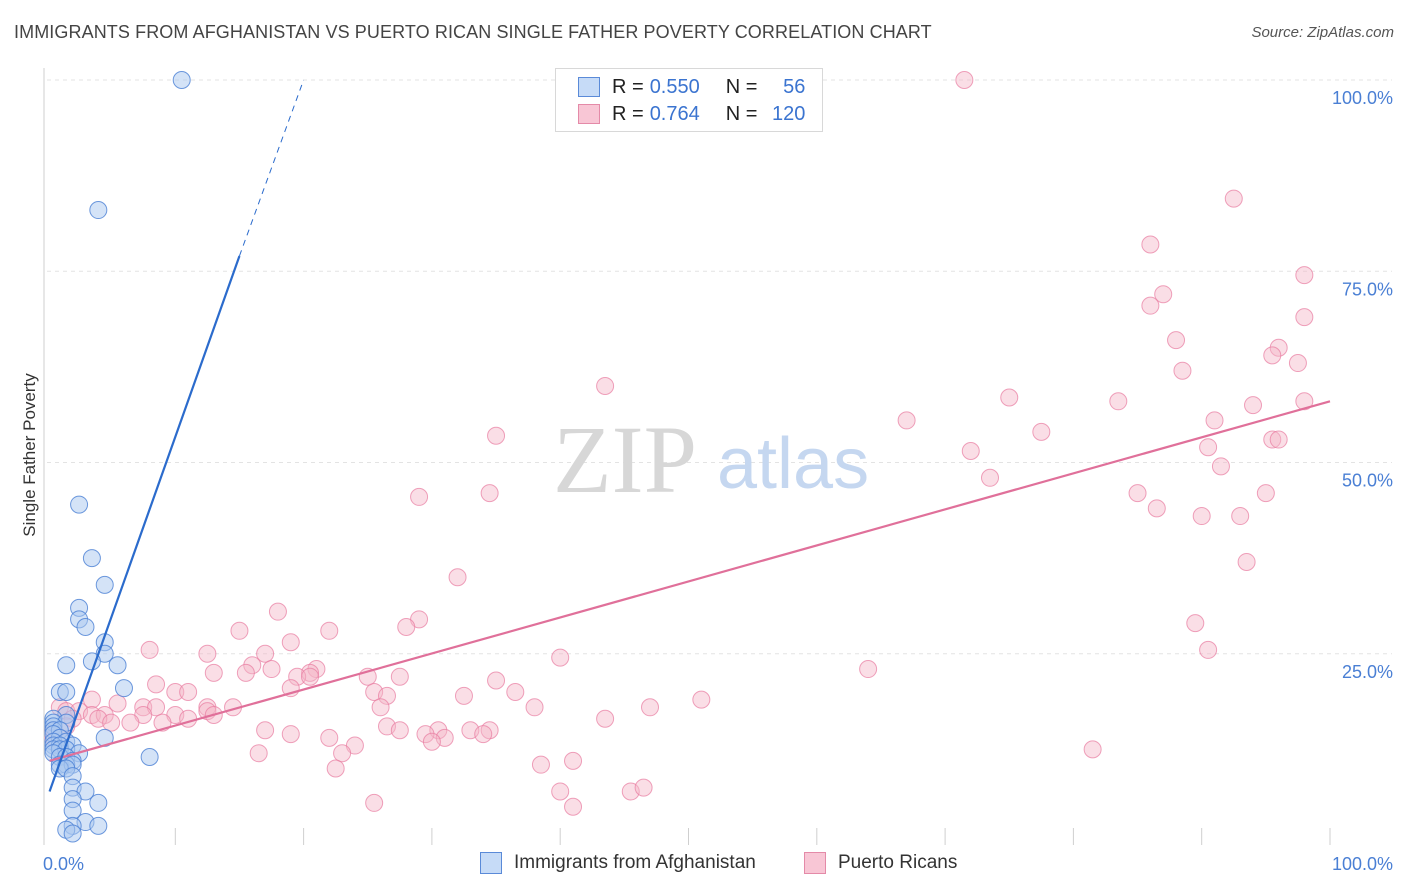  I want to click on legend-label-puerto-ricans: Puerto Ricans, so click(898, 862).